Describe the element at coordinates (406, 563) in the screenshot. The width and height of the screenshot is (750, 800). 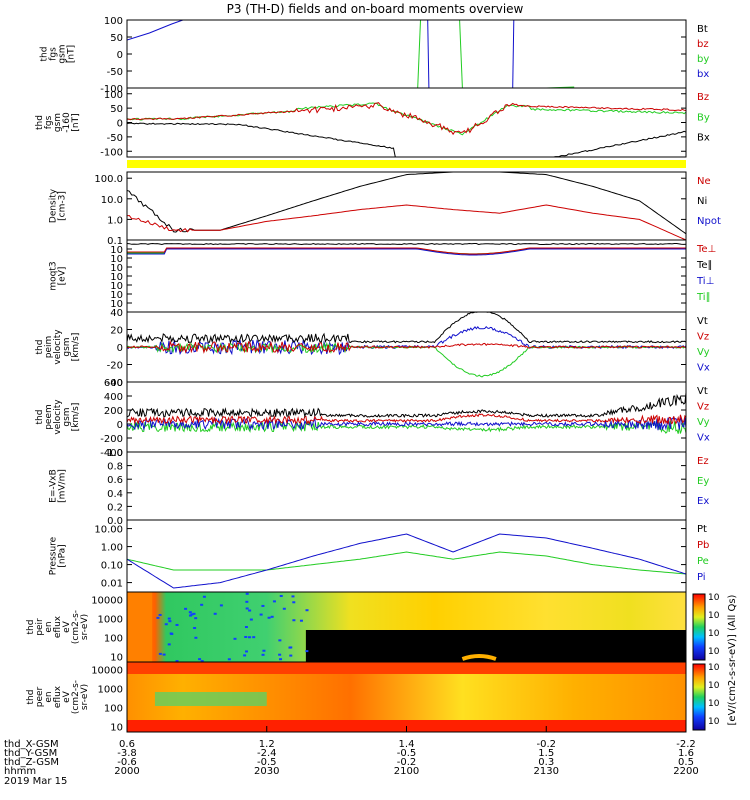
I see `trace-pe` at that location.